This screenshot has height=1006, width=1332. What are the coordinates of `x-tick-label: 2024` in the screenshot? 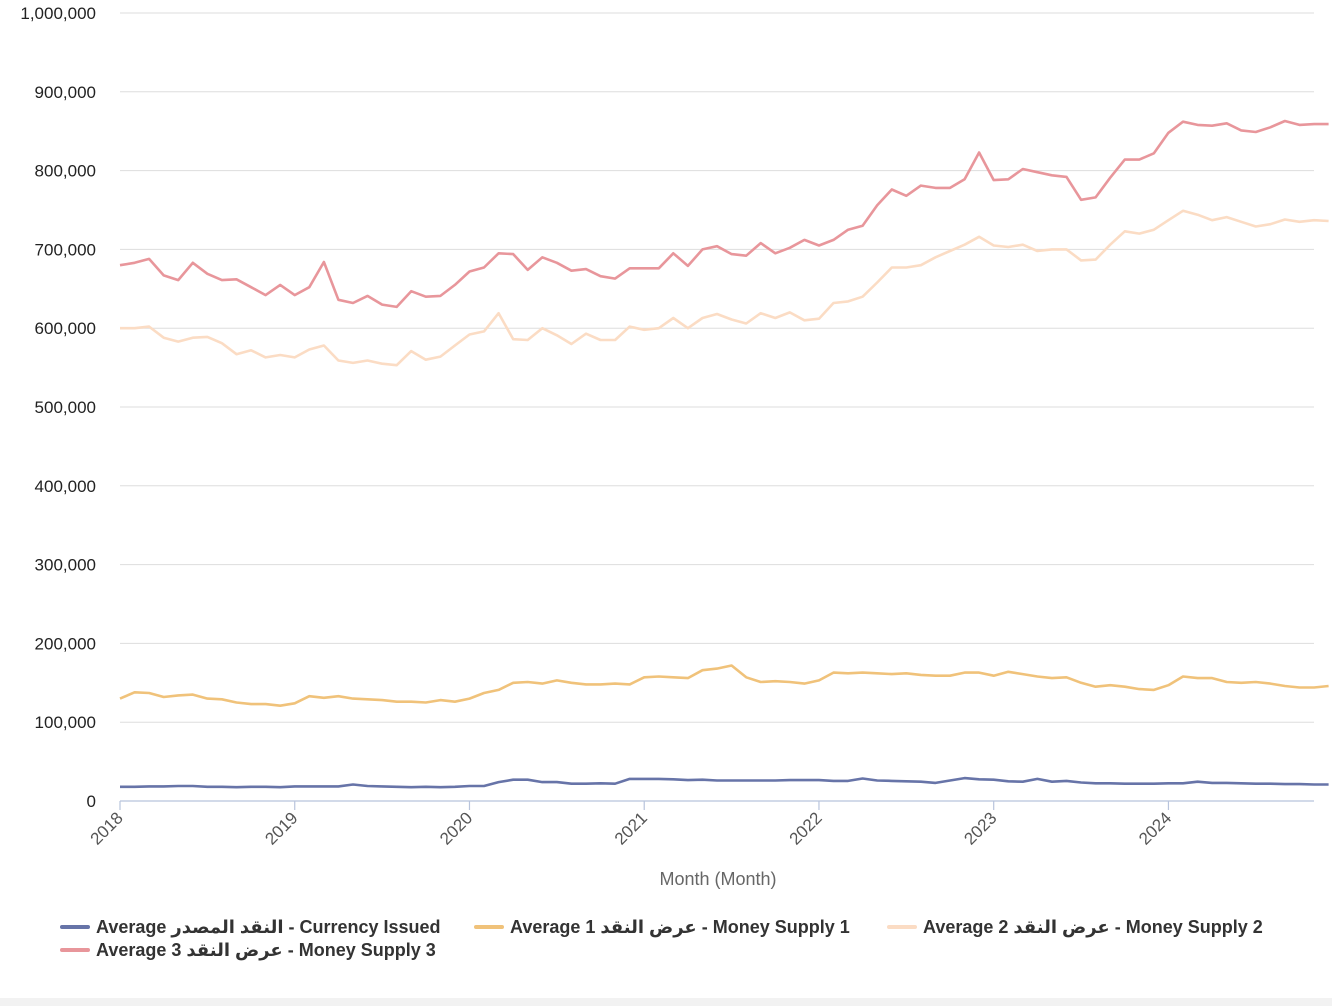 It's located at (1155, 828).